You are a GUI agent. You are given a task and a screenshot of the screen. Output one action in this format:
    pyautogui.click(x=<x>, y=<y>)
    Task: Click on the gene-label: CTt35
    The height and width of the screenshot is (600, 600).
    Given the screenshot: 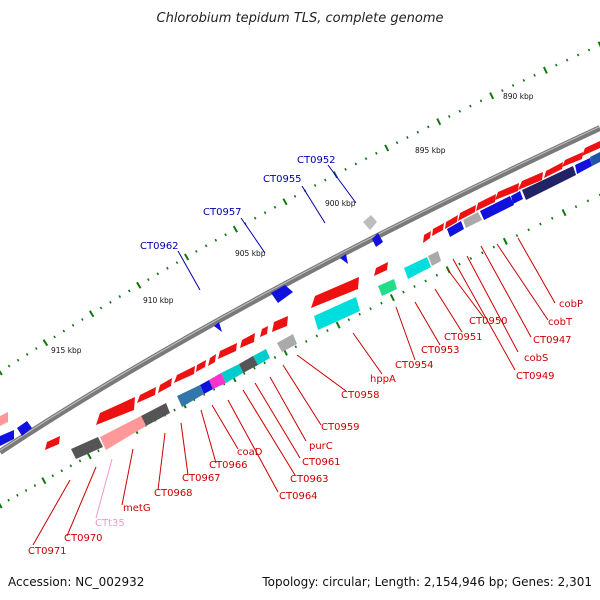 What is the action you would take?
    pyautogui.click(x=110, y=523)
    